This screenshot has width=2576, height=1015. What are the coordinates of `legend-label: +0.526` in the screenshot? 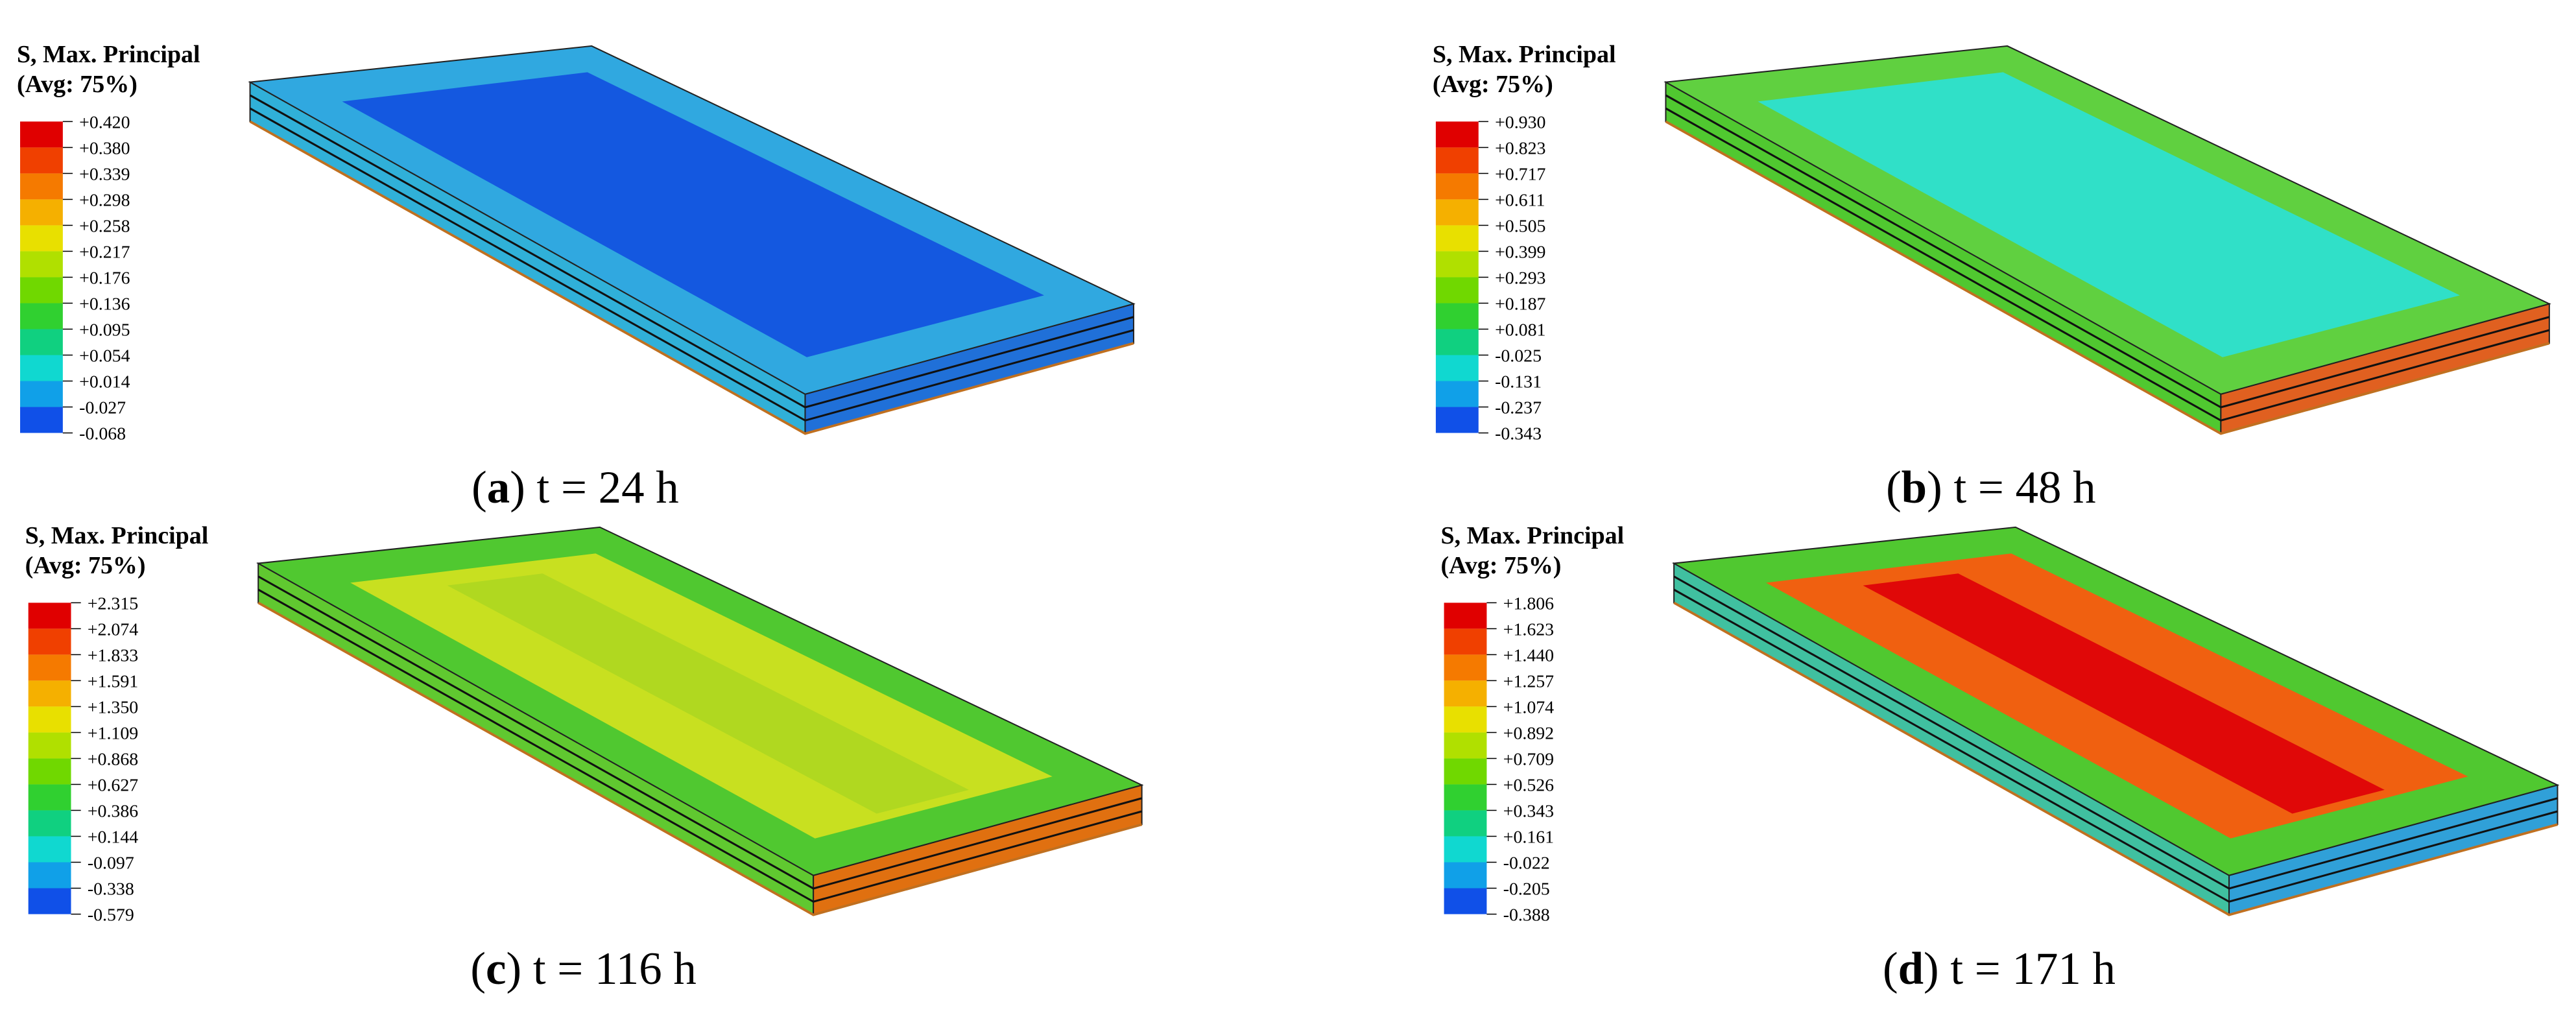 It's located at (1528, 786).